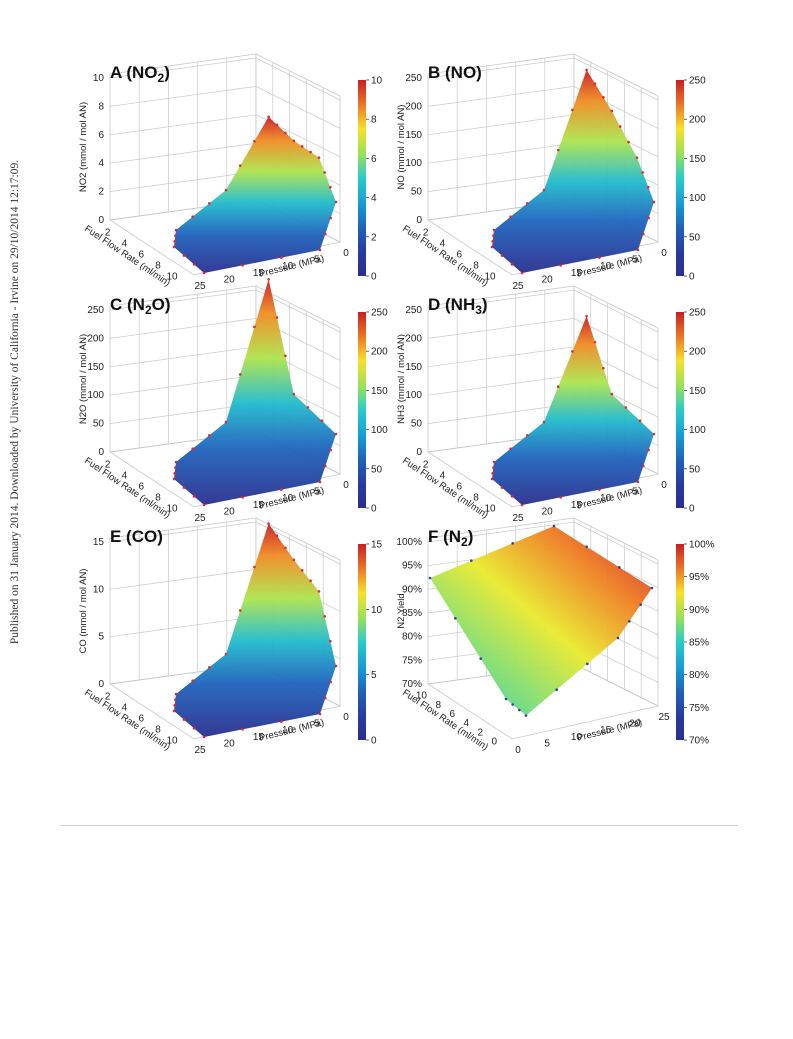  Describe the element at coordinates (95, 338) in the screenshot. I see `z-tick-label: 200` at that location.